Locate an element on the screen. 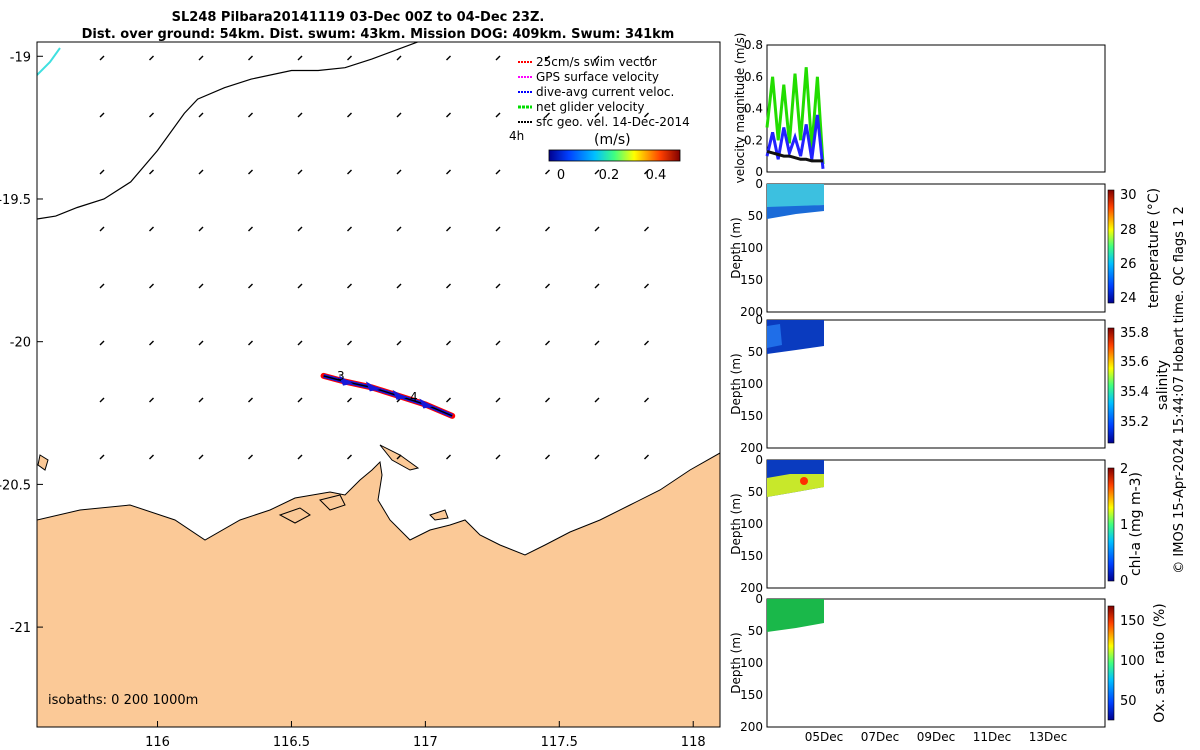 The width and height of the screenshot is (1200, 750). oxygen-field is located at coordinates (795, 615).